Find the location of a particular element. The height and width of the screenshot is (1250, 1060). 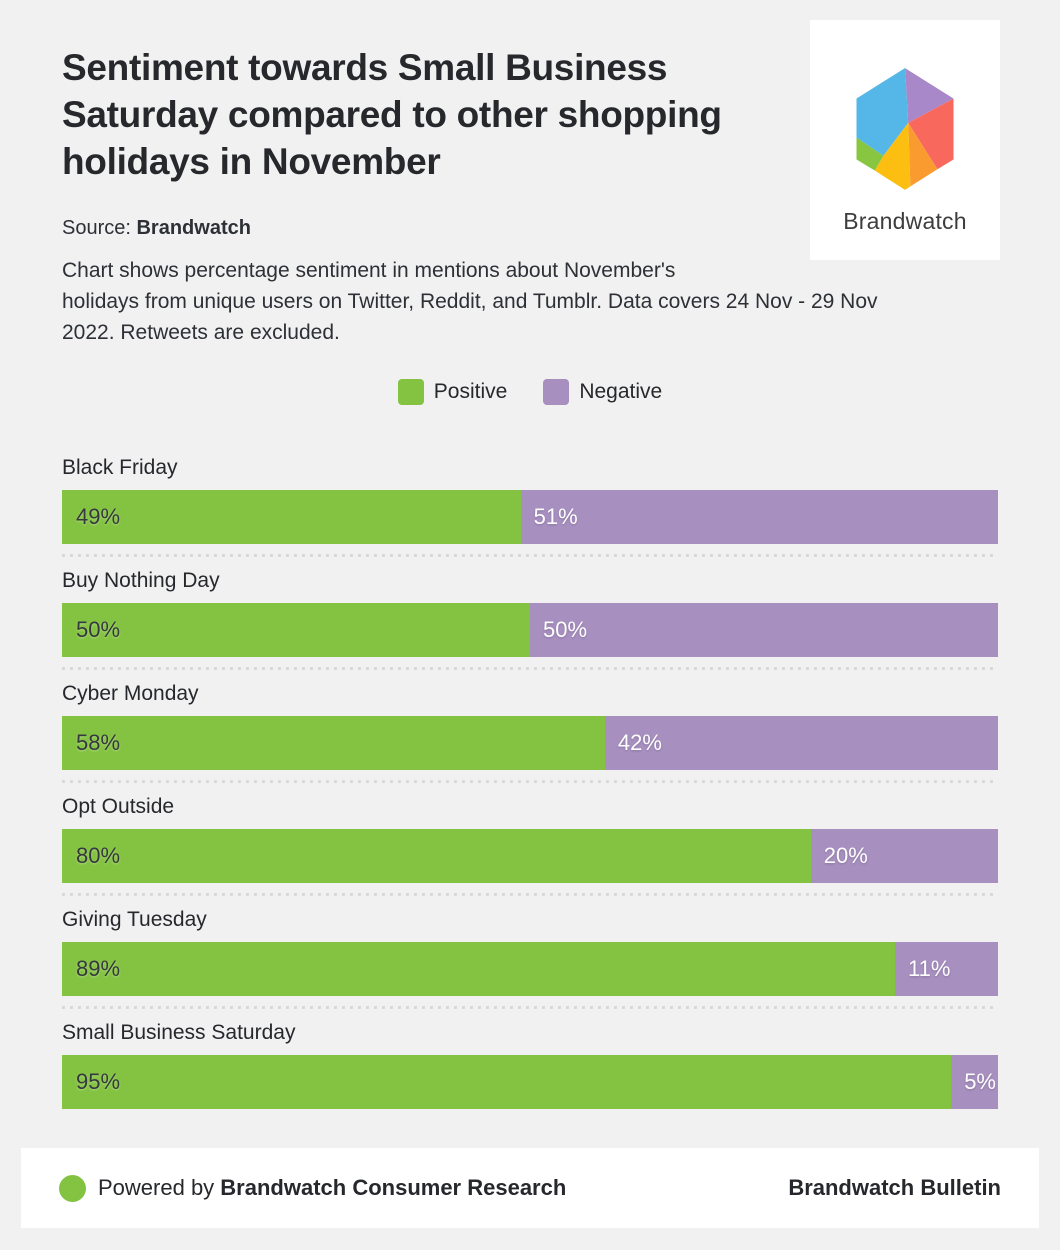

bar-track: 89% 11% is located at coordinates (530, 969).